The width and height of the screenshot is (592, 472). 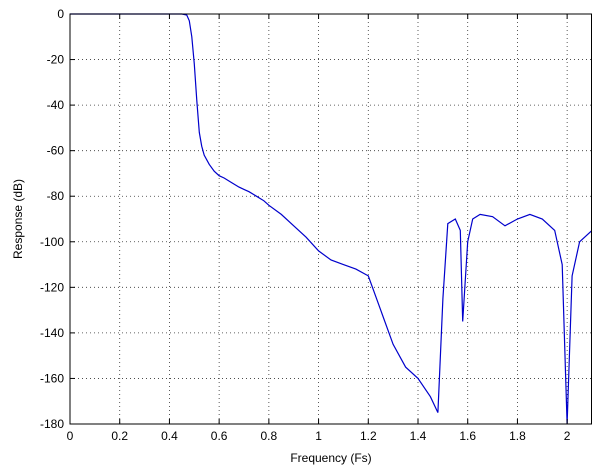 I want to click on x-tick-label: 0.8, so click(x=269, y=436).